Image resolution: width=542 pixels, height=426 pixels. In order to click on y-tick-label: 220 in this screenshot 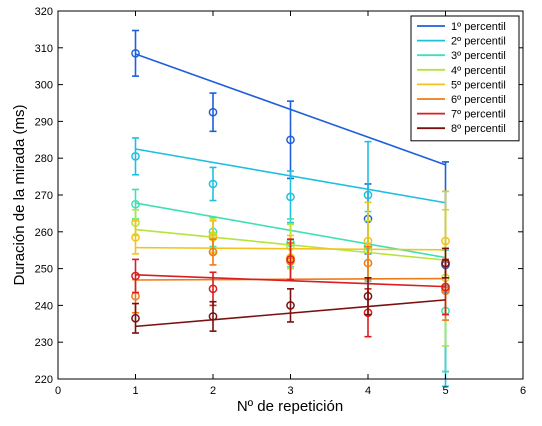, I will do `click(44, 380)`.